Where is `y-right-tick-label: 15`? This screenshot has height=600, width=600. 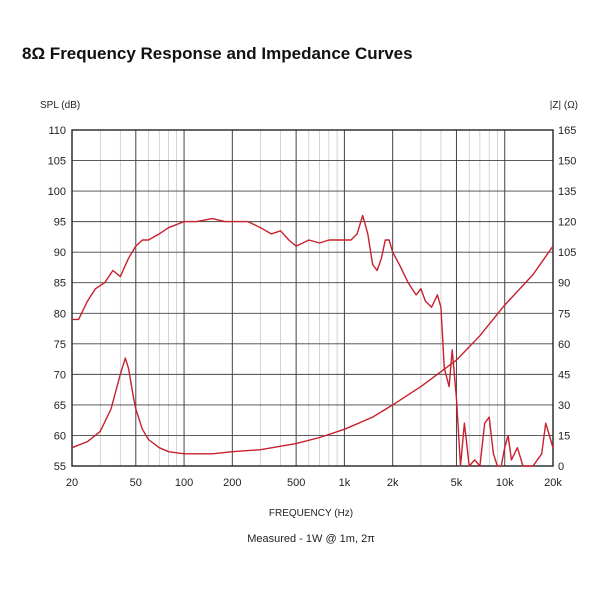 y-right-tick-label: 15 is located at coordinates (564, 436).